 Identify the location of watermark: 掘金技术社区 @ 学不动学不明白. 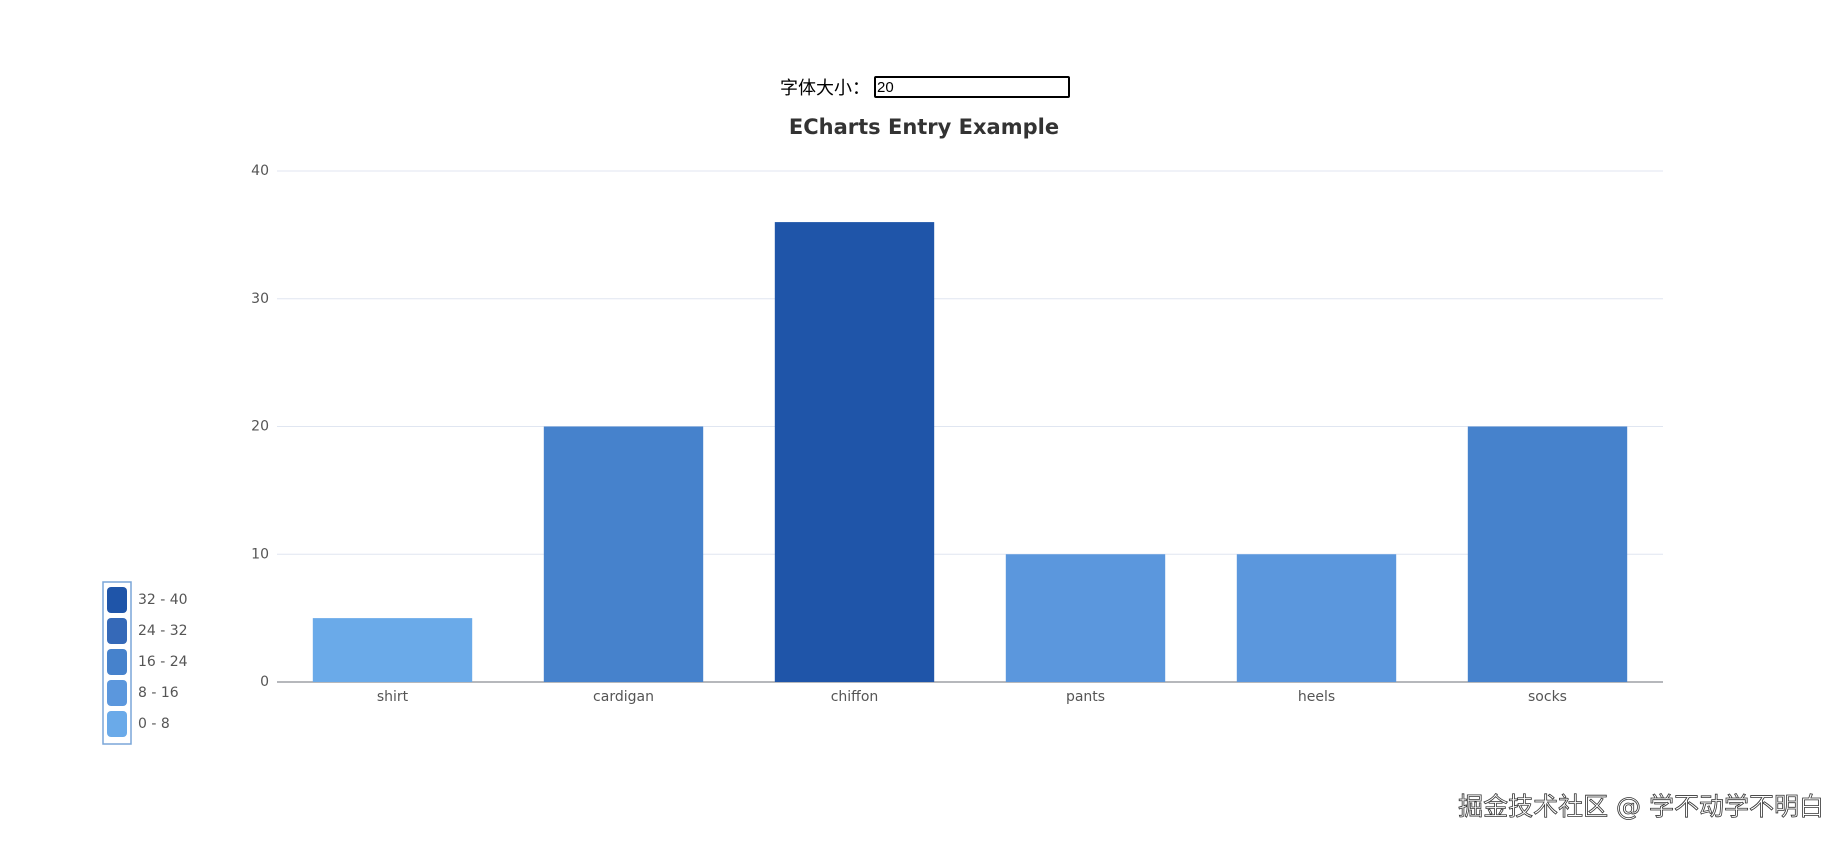
(1641, 806).